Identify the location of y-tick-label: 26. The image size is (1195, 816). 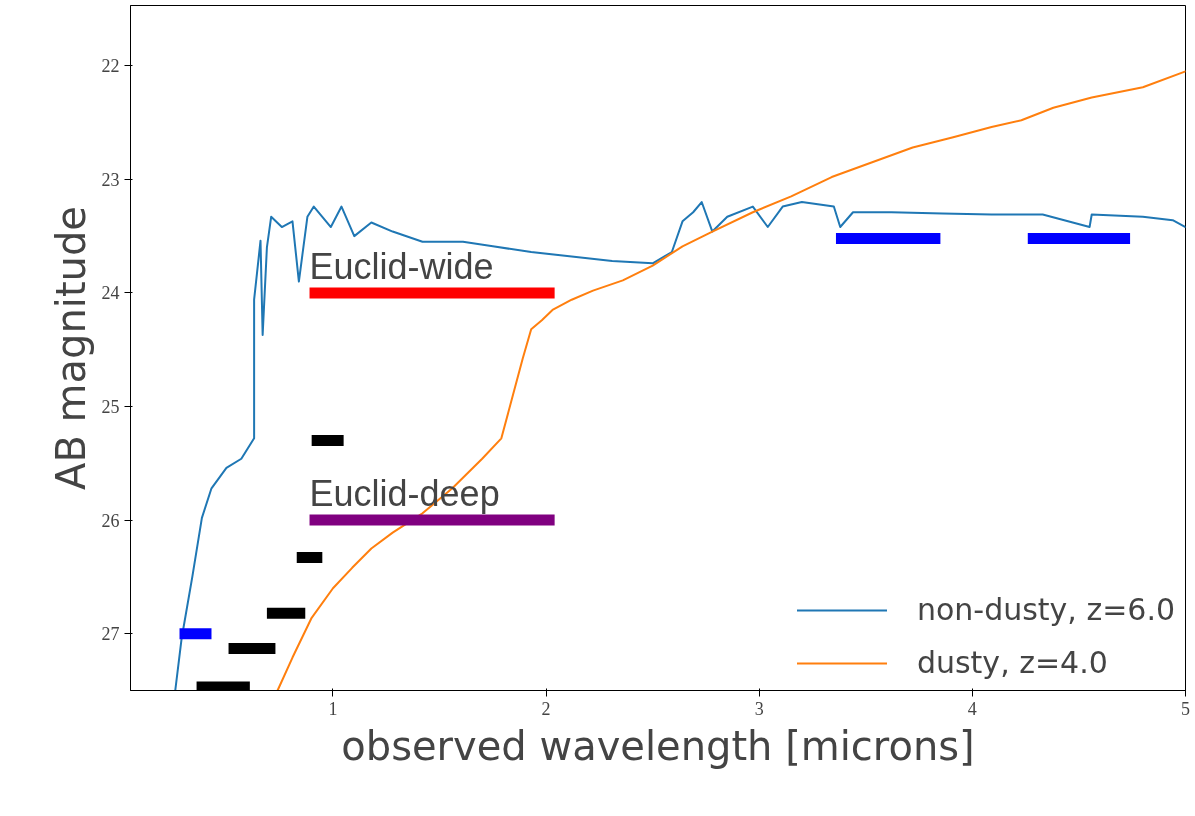
(110, 520).